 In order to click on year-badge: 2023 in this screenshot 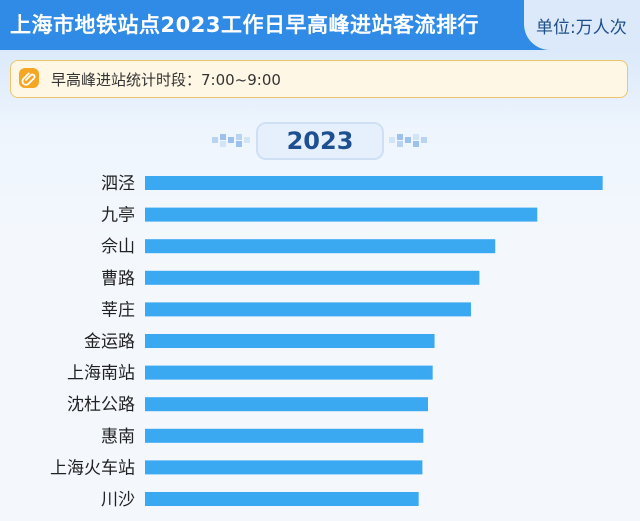, I will do `click(320, 141)`.